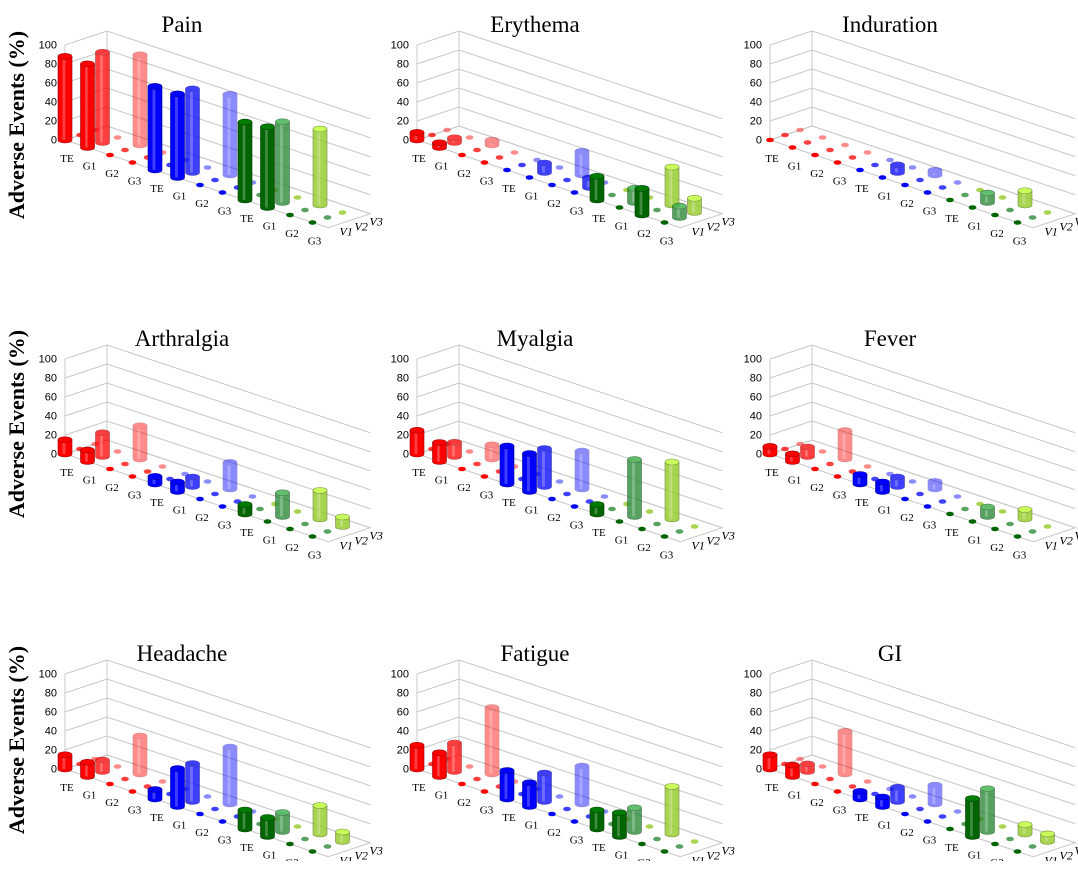  I want to click on bars, so click(908, 176).